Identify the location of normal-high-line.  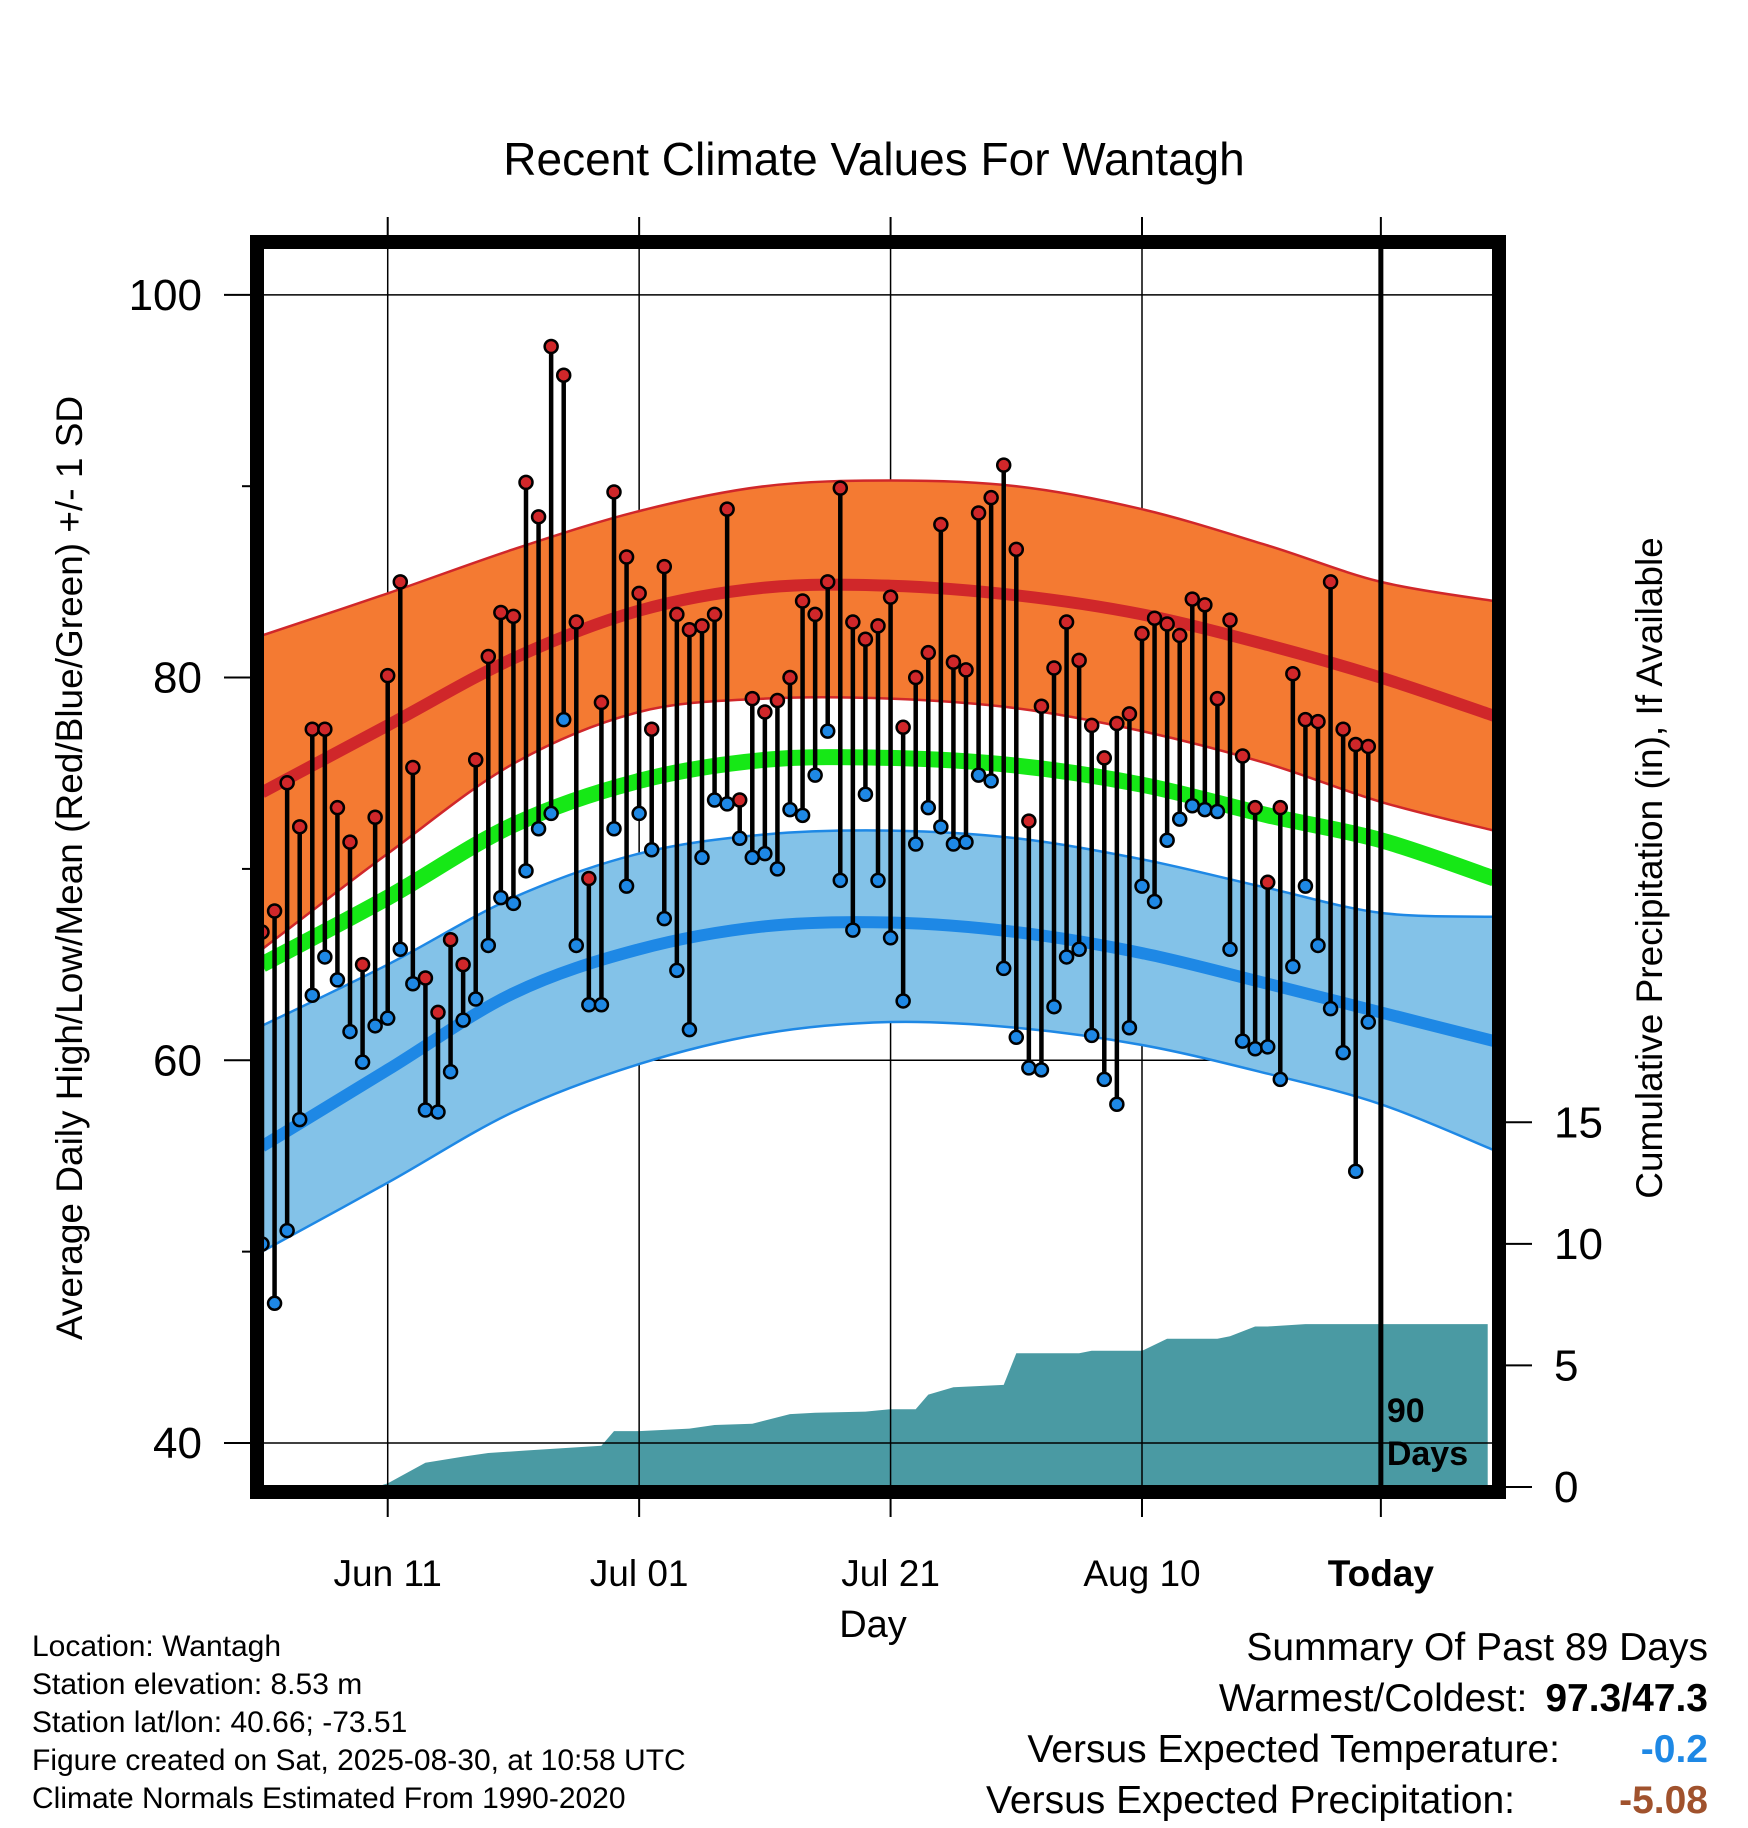
(878, 688).